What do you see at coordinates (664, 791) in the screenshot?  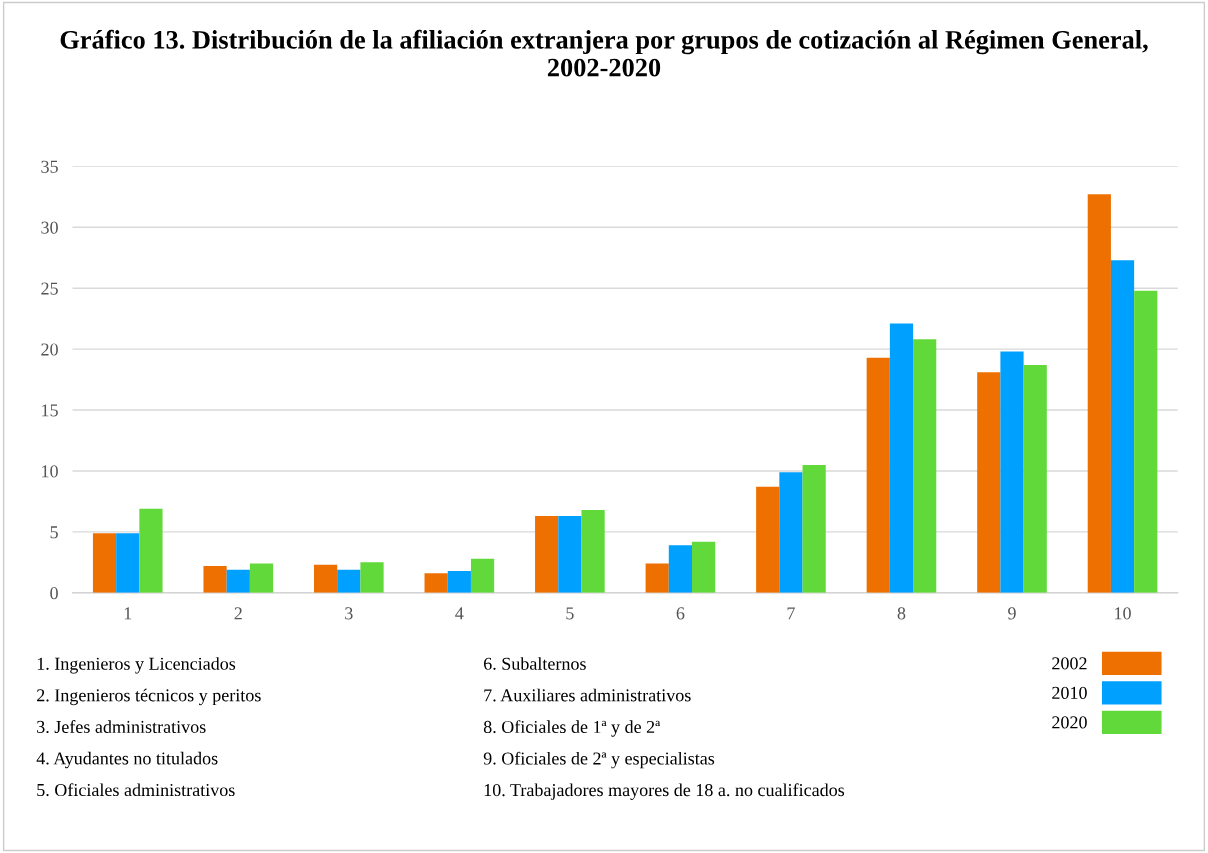 I see `text: 10. Trabajadores mayores de 18 a. no cualificados` at bounding box center [664, 791].